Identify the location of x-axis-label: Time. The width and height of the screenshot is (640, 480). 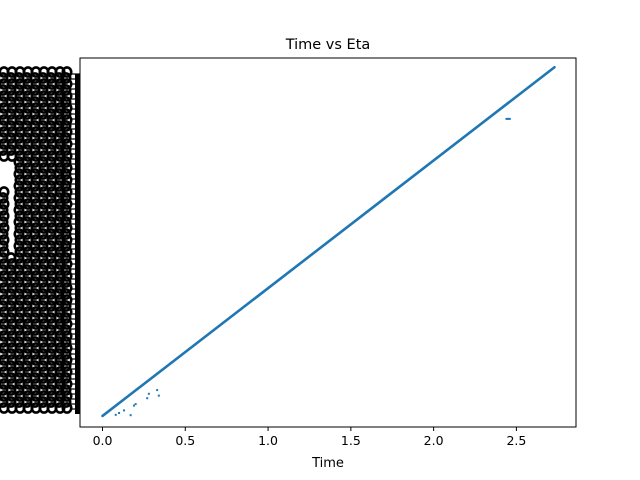
(327, 463).